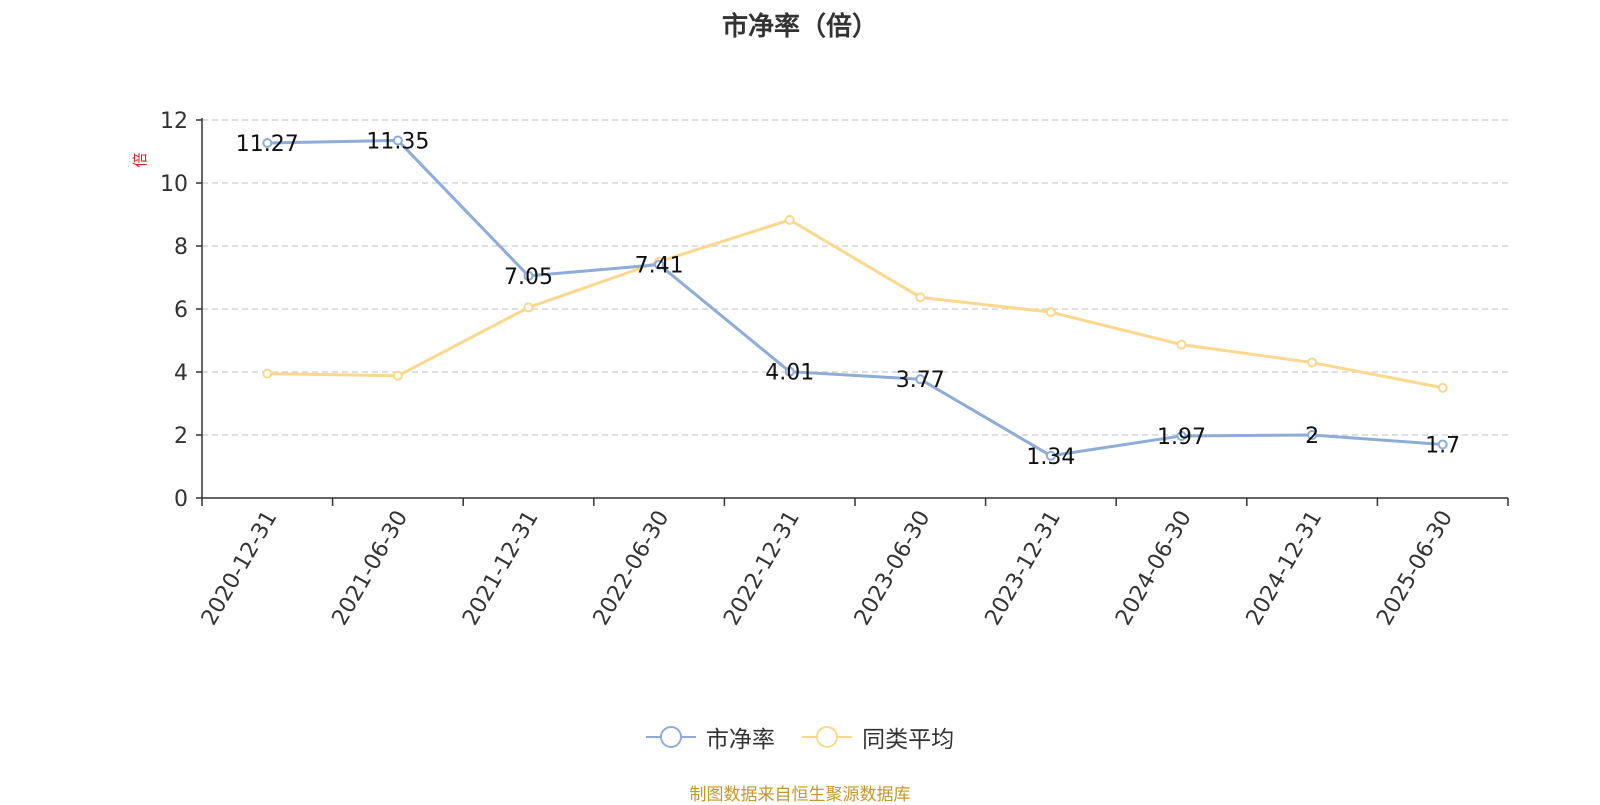 The width and height of the screenshot is (1600, 805). I want to click on data-label: 1.34, so click(1050, 457).